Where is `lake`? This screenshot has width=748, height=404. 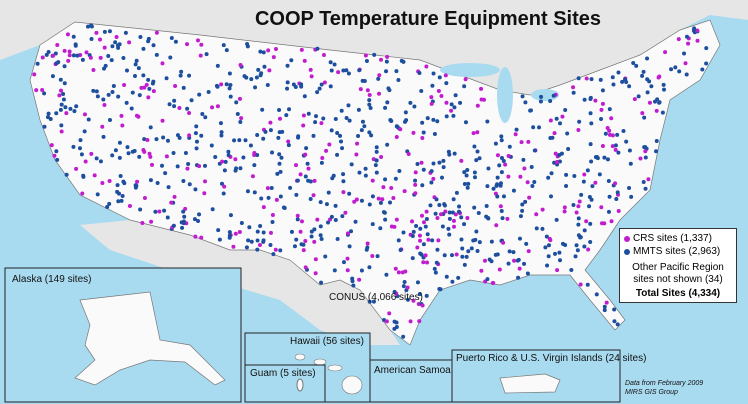 lake is located at coordinates (470, 70).